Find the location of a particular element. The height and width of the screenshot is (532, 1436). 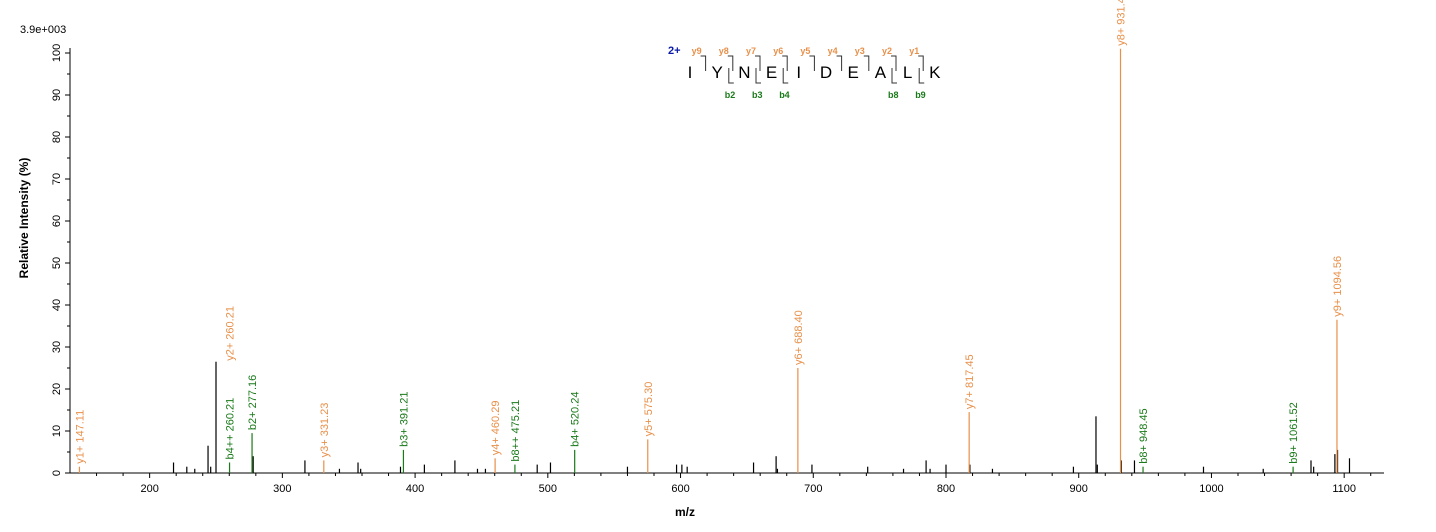

peak-label: y7+ 817.45 is located at coordinates (970, 381).